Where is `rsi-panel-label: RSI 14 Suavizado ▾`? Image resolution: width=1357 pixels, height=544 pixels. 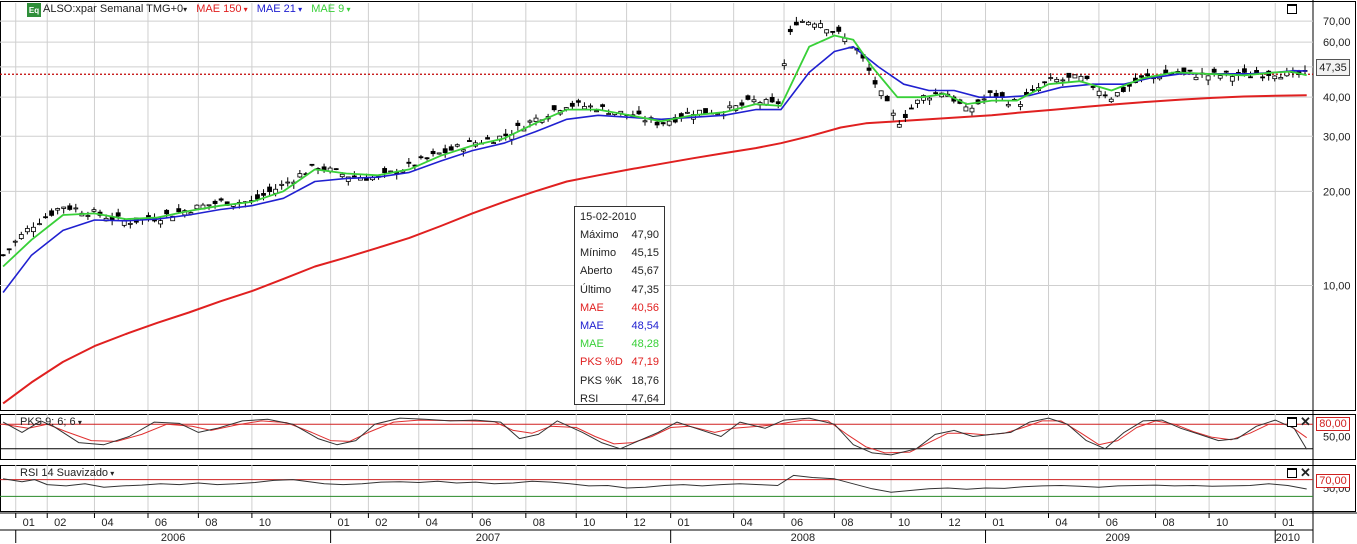
rsi-panel-label: RSI 14 Suavizado ▾ is located at coordinates (67, 473).